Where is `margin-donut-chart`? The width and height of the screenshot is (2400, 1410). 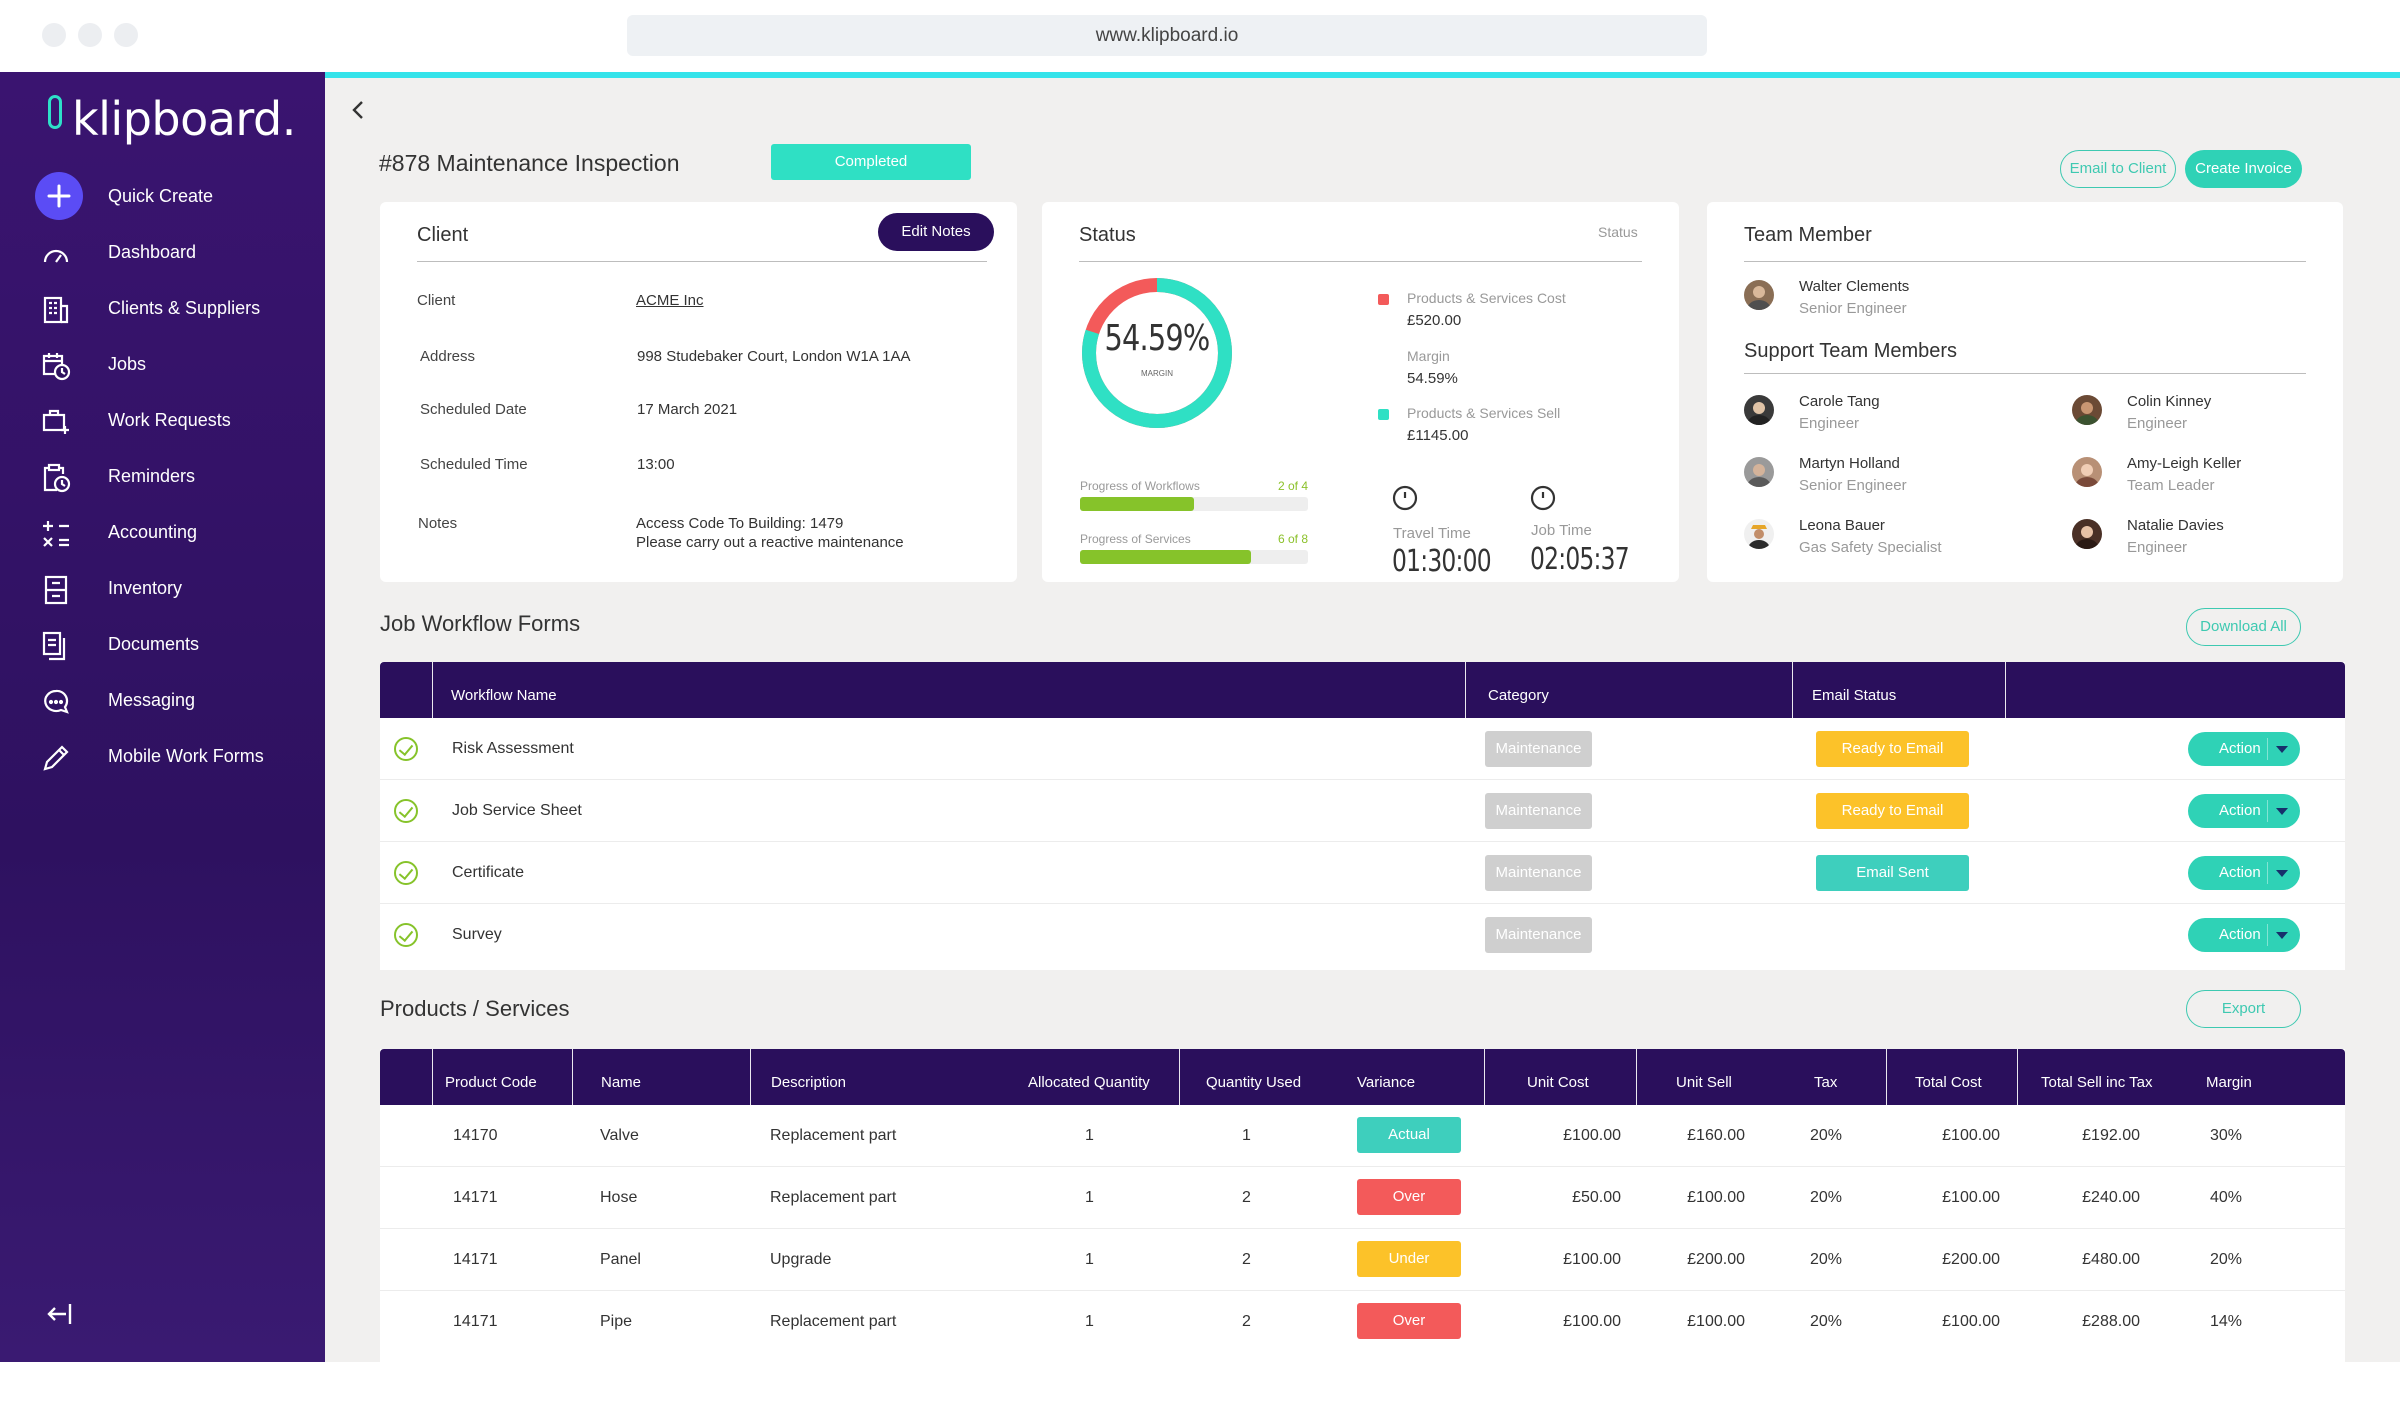
margin-donut-chart is located at coordinates (1157, 353).